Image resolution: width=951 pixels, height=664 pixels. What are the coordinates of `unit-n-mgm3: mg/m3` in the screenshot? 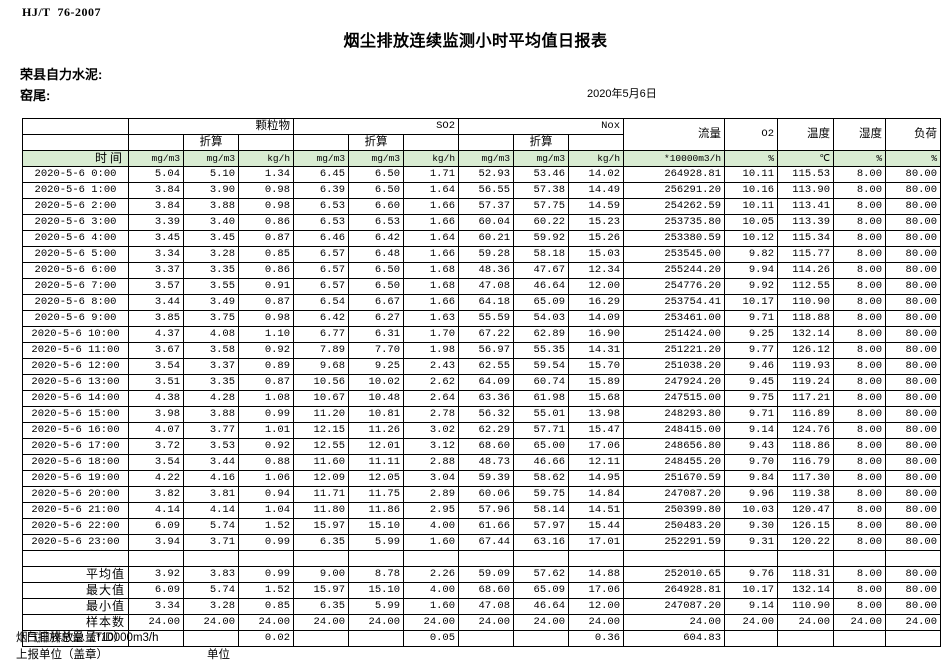 It's located at (486, 158).